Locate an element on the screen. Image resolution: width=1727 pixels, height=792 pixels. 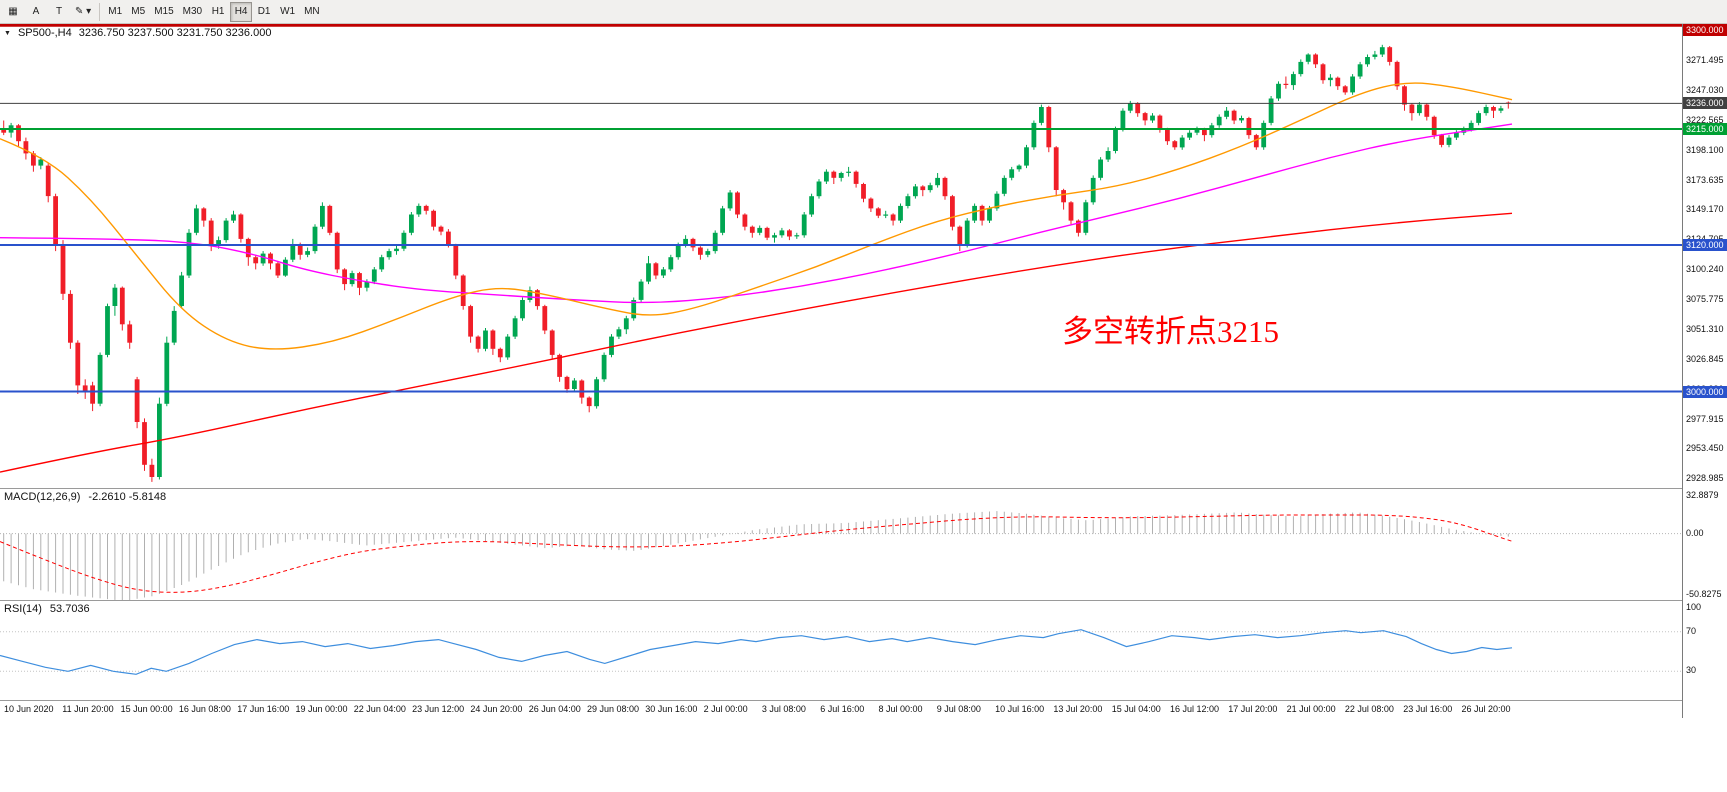
toolbar-separator is located at coordinates (100, 11).